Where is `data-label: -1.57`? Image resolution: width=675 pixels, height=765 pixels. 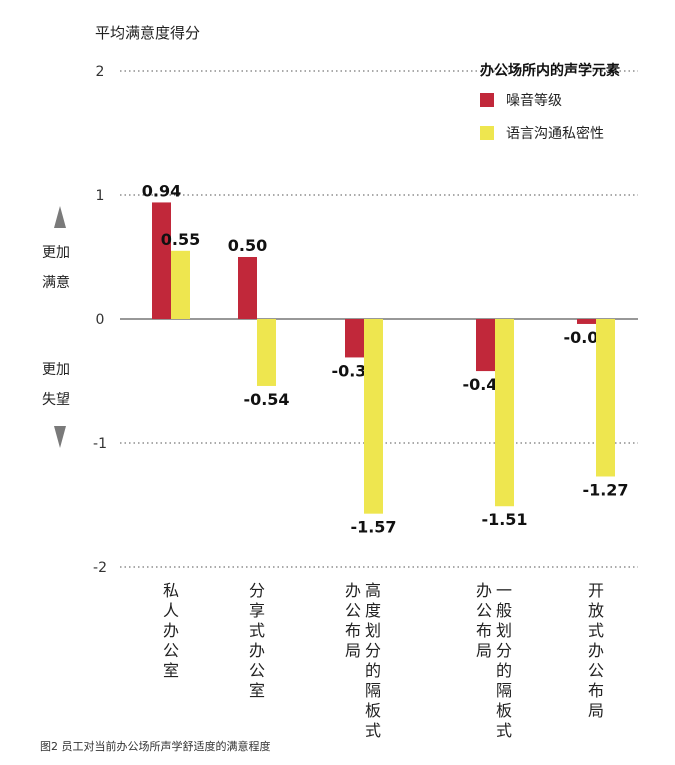
data-label: -1.57 is located at coordinates (373, 527).